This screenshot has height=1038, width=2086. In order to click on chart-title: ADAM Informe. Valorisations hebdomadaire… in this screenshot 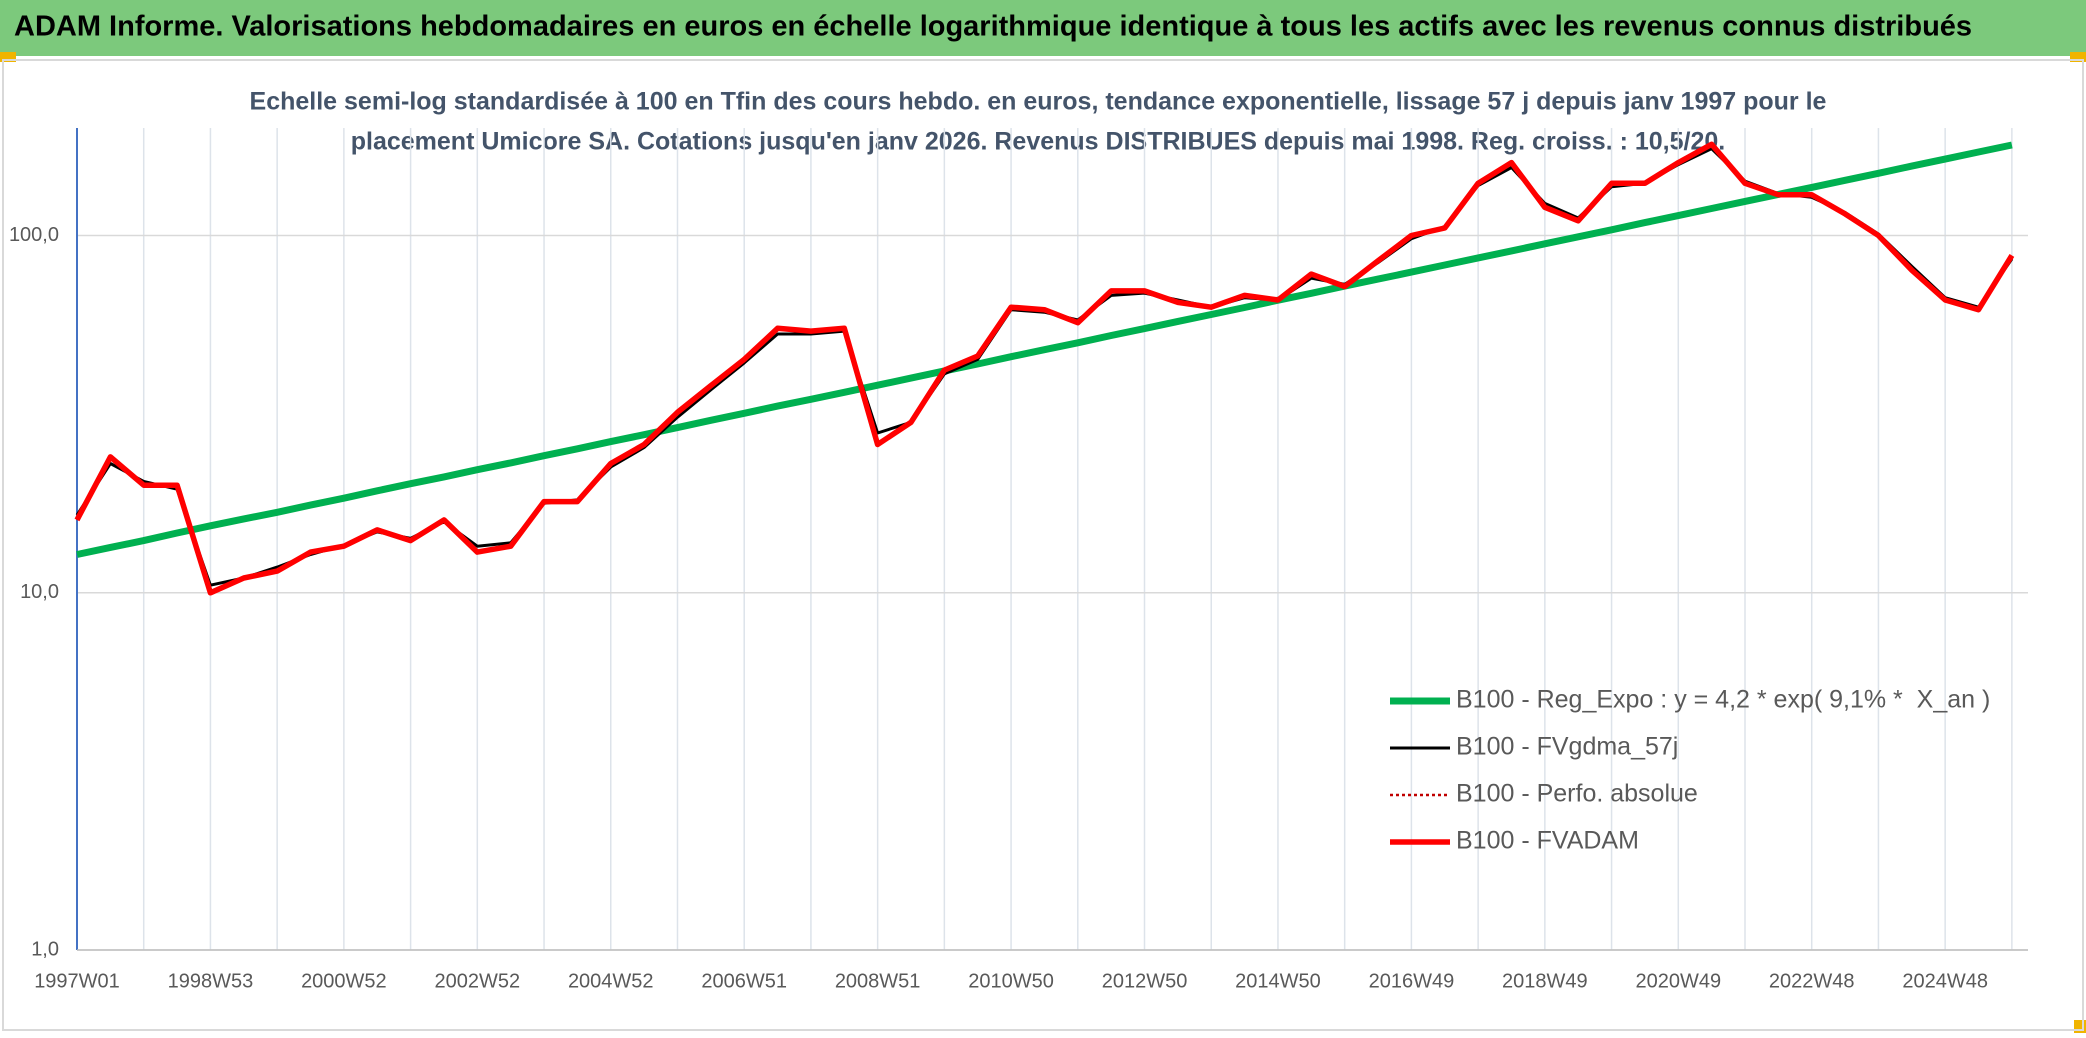, I will do `click(993, 27)`.